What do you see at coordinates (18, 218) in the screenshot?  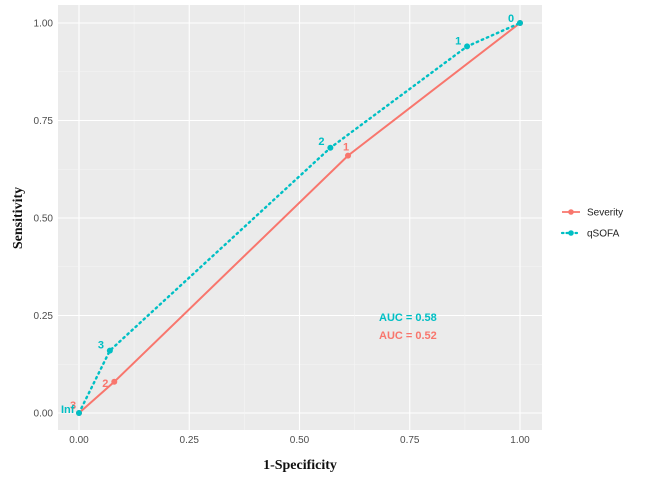 I see `y-axis-title: Sensitivity` at bounding box center [18, 218].